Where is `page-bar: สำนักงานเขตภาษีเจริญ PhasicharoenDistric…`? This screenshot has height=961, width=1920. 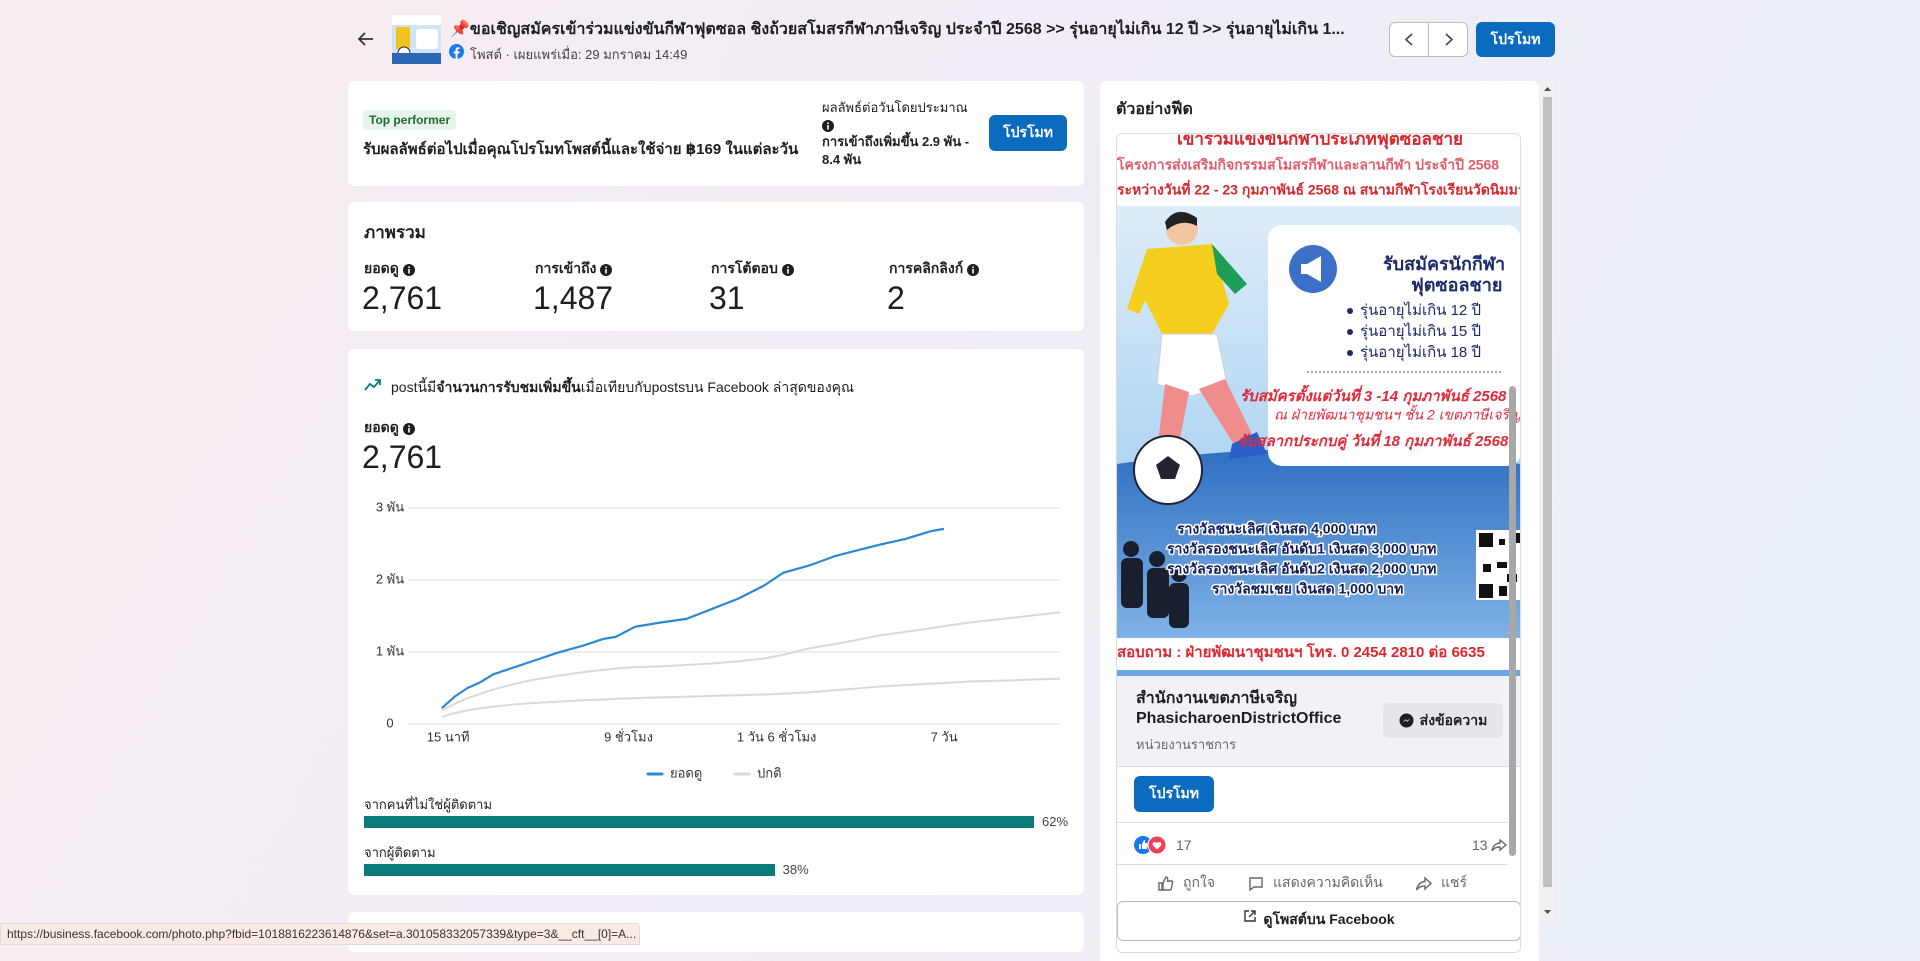
page-bar: สำนักงานเขตภาษีเจริญ PhasicharoenDistric… is located at coordinates (1318, 721).